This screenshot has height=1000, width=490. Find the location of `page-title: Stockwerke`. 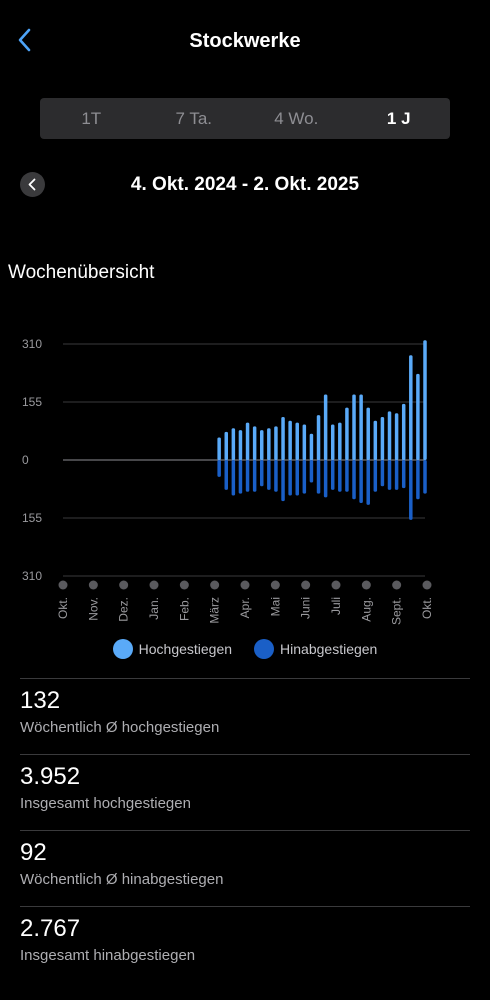

page-title: Stockwerke is located at coordinates (245, 41).